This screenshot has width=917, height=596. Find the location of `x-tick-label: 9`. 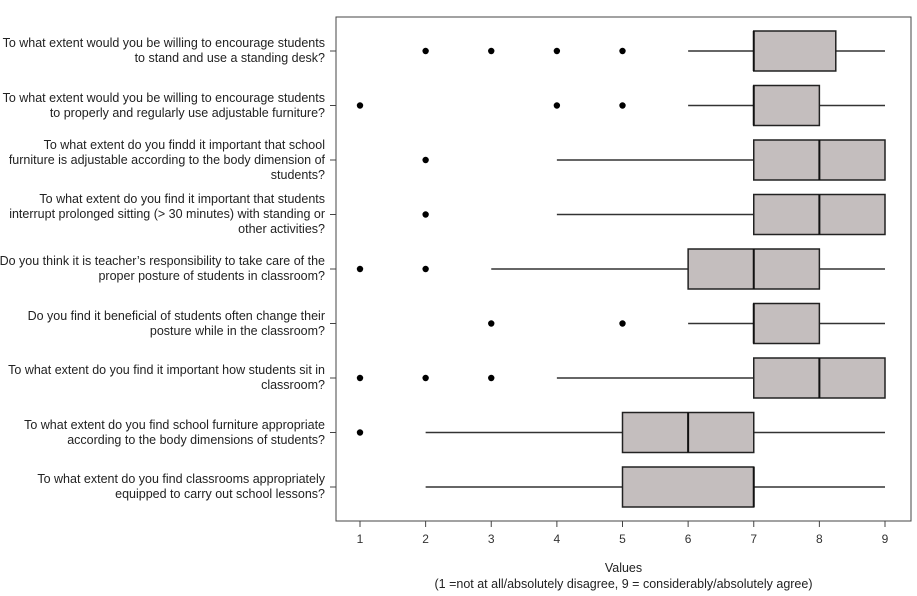

x-tick-label: 9 is located at coordinates (885, 539).